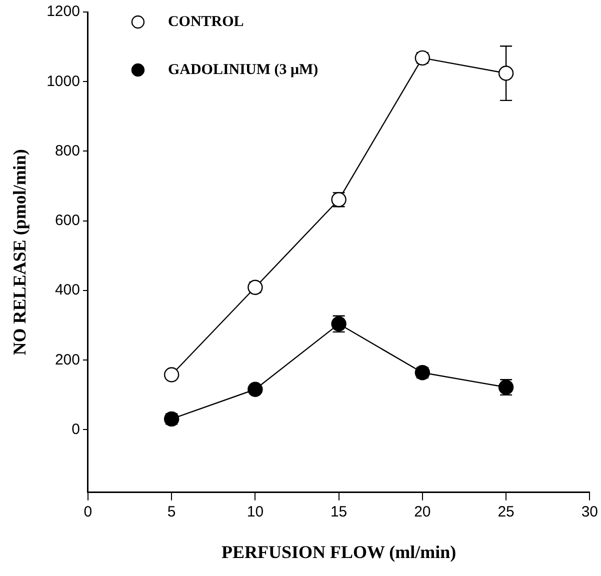  I want to click on x-tick-label: 20, so click(422, 512).